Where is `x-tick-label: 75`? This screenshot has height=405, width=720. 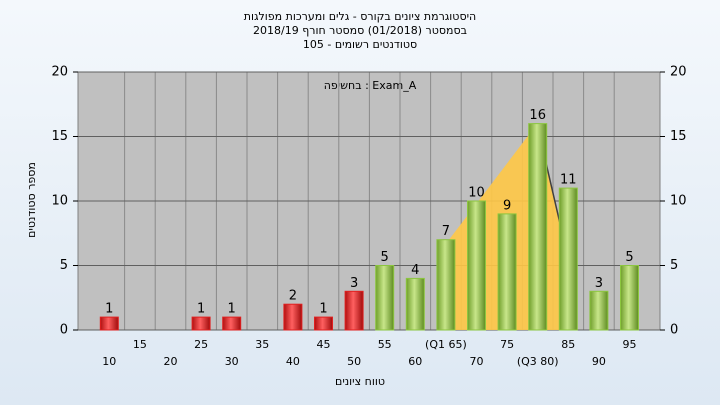 x-tick-label: 75 is located at coordinates (507, 344).